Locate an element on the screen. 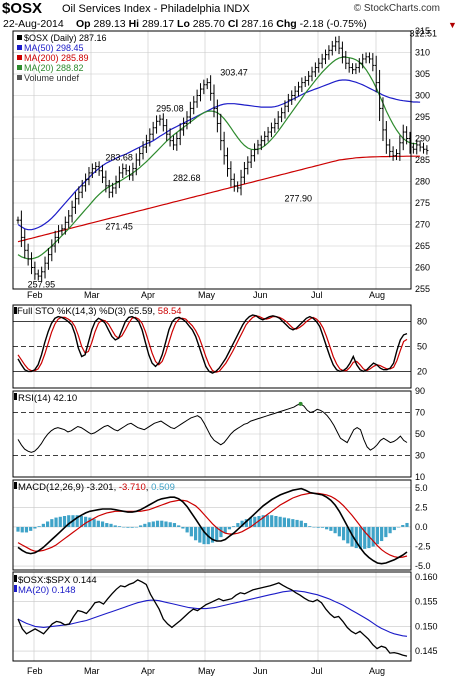  high-label: Hi is located at coordinates (134, 24).